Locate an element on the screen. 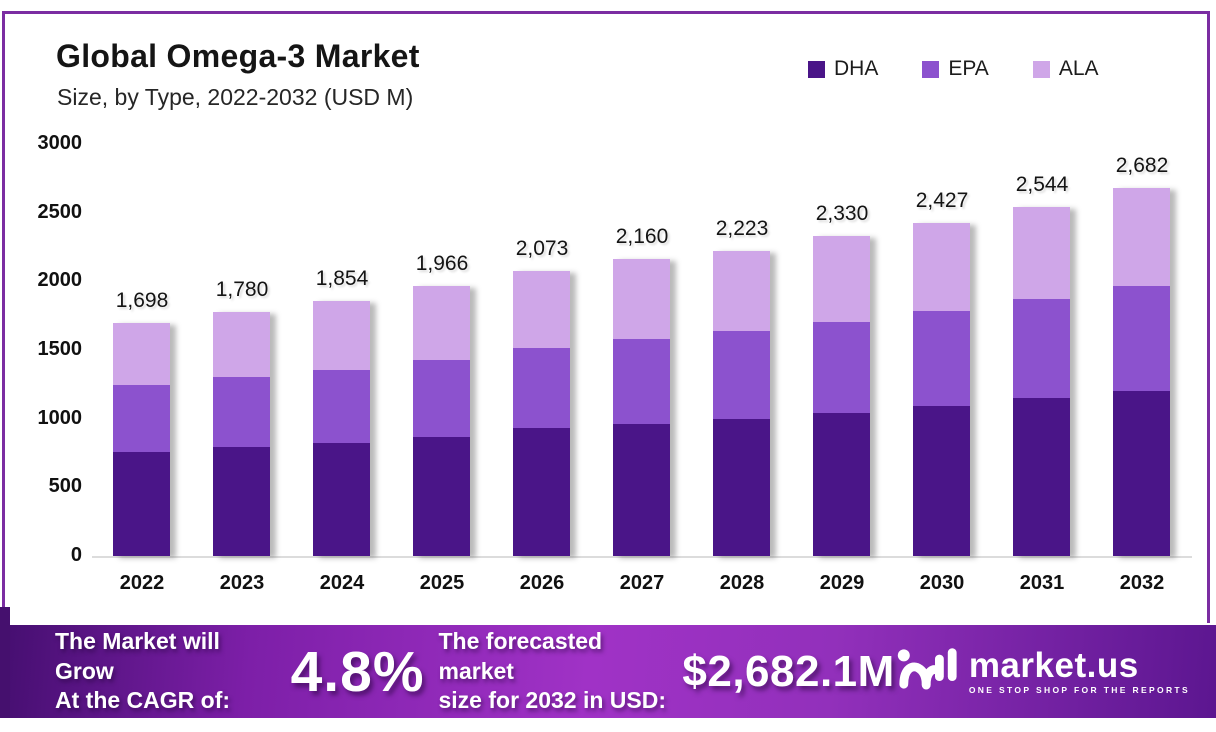  legend-item-dha: DHA is located at coordinates (843, 69).